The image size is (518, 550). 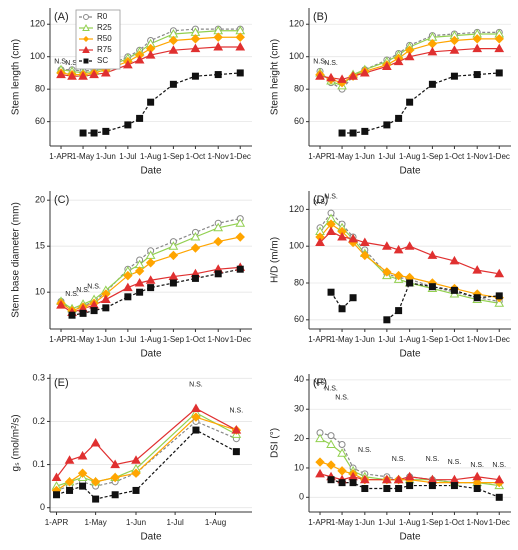 I want to click on x-tick-label: 1-APR, so click(x=61, y=156).